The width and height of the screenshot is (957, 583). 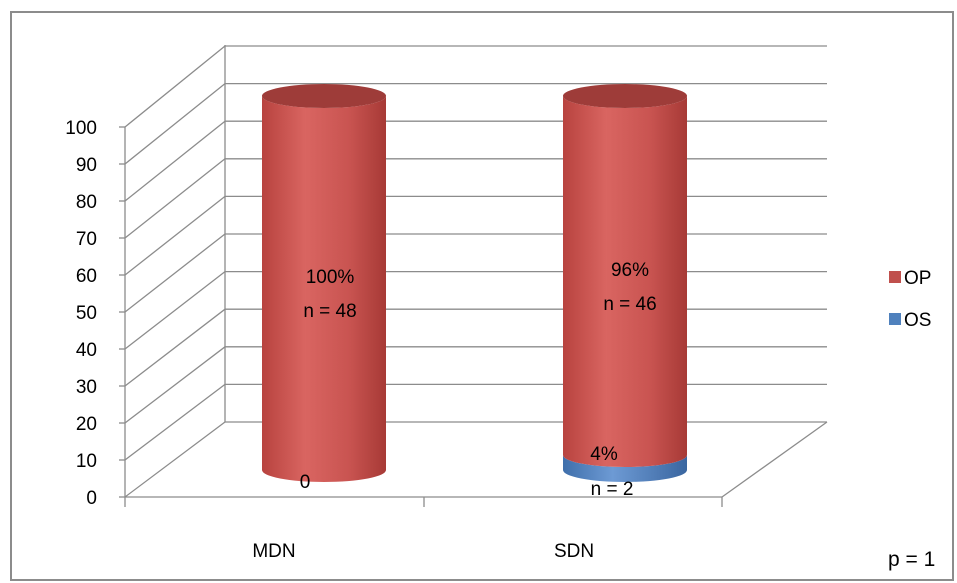 I want to click on bar-mdn-op, so click(x=324, y=289).